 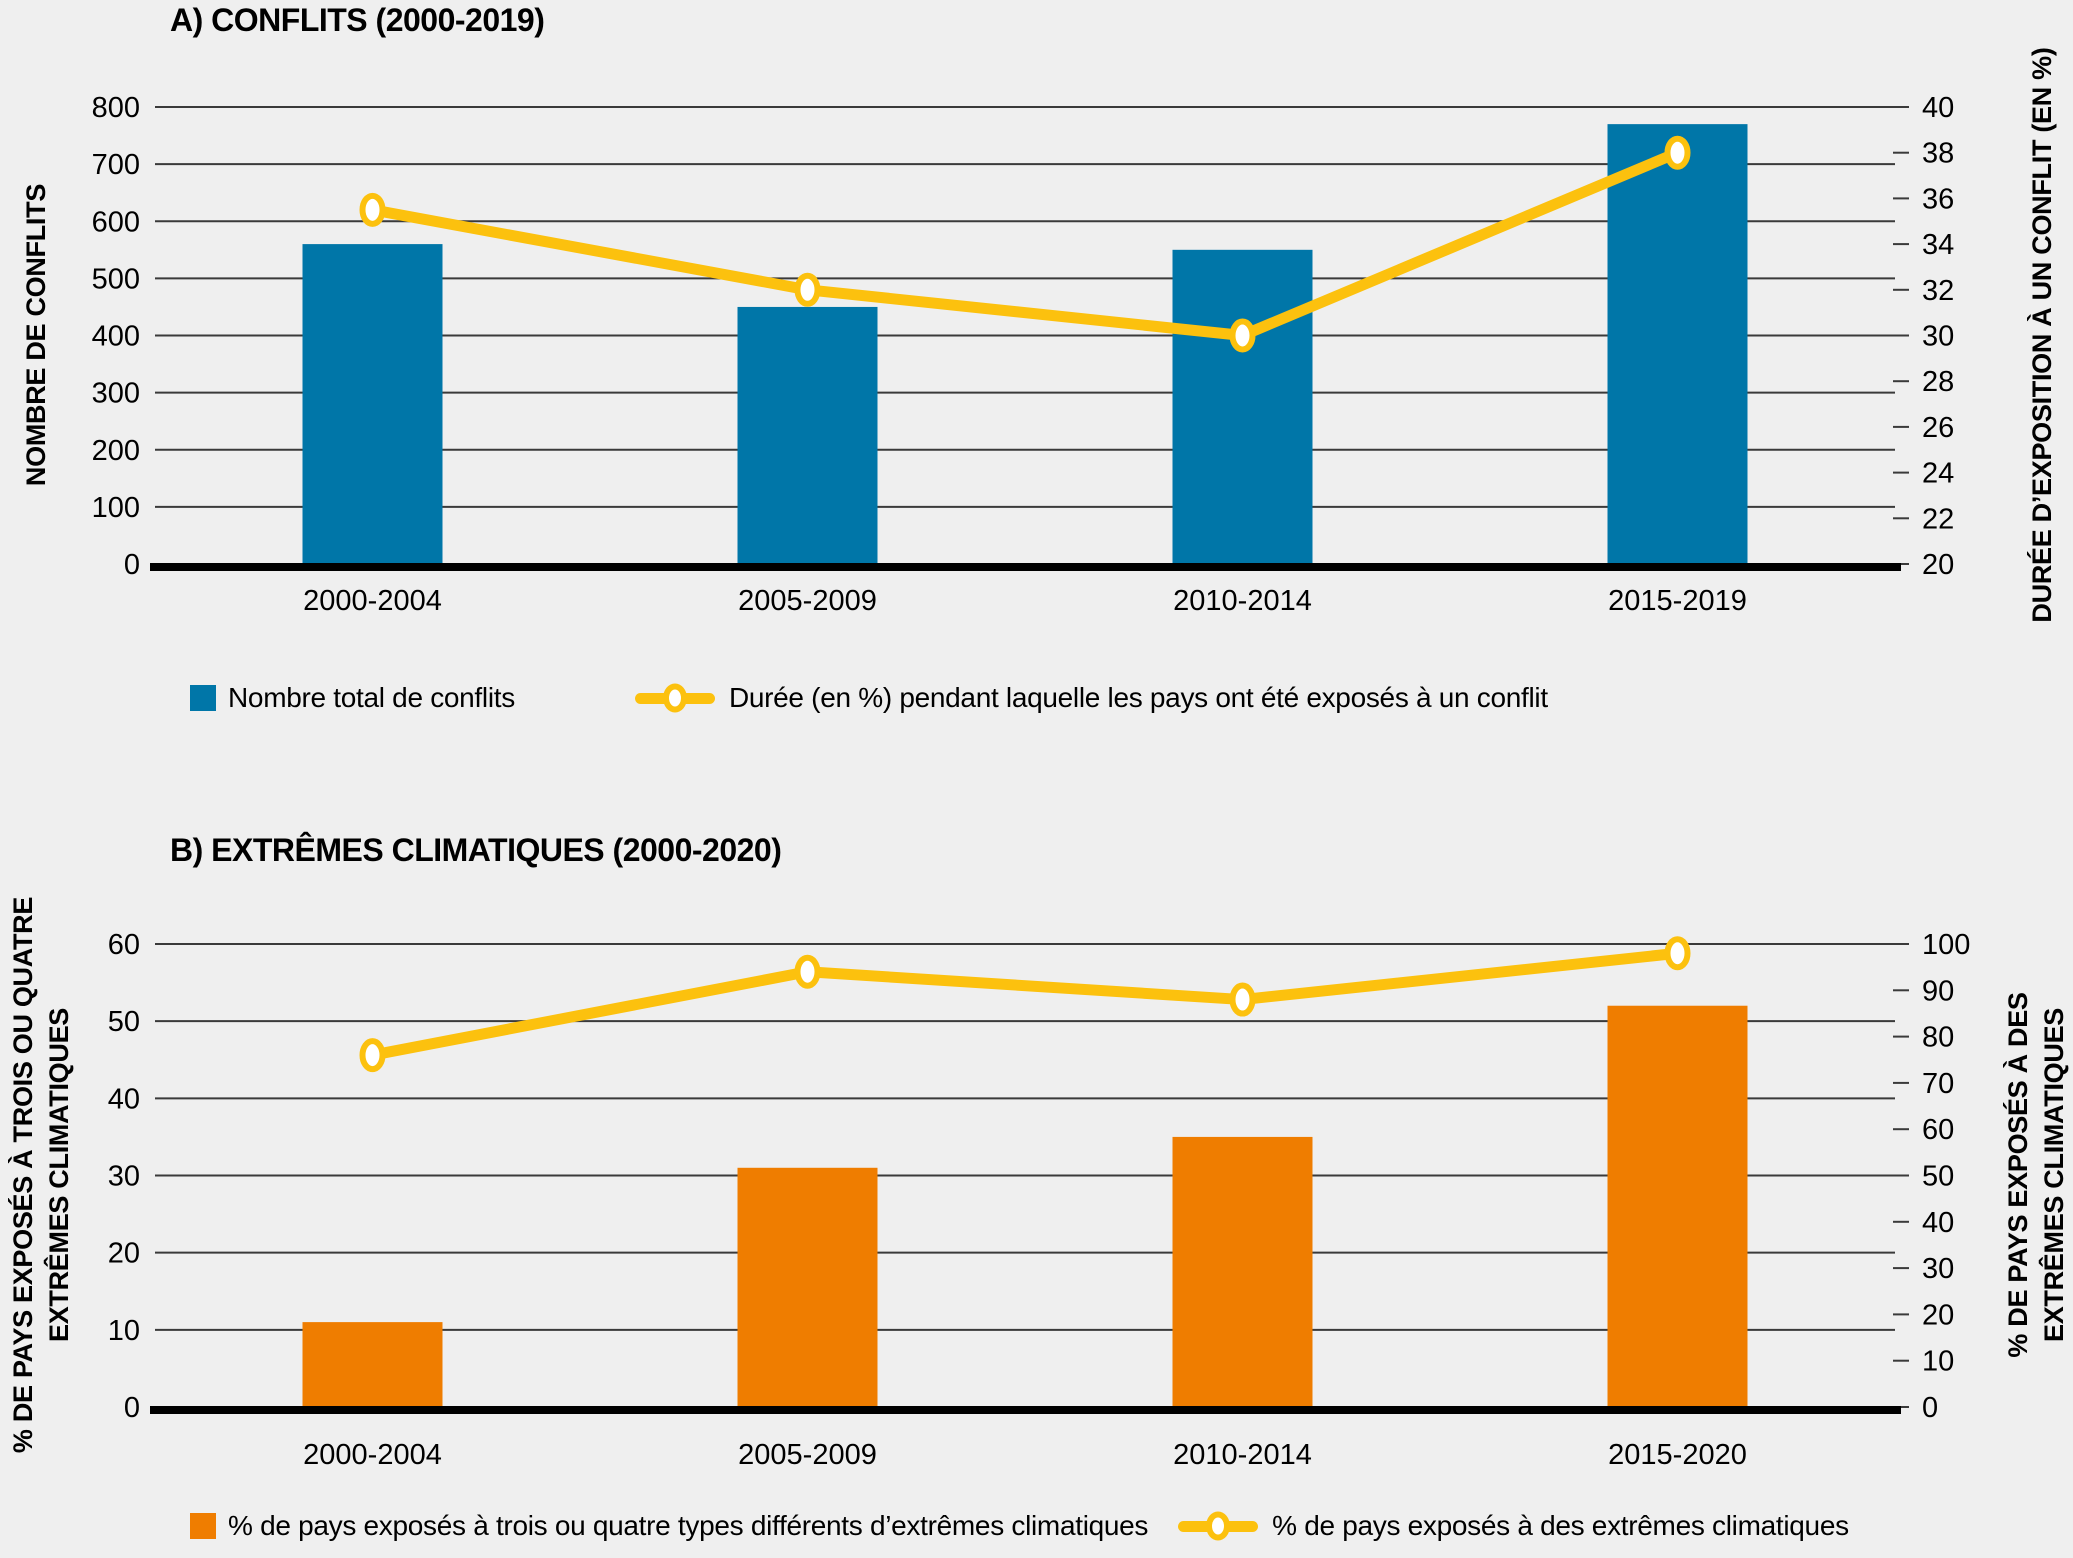 I want to click on legend-item: Nombre total de conflits, so click(x=352, y=698).